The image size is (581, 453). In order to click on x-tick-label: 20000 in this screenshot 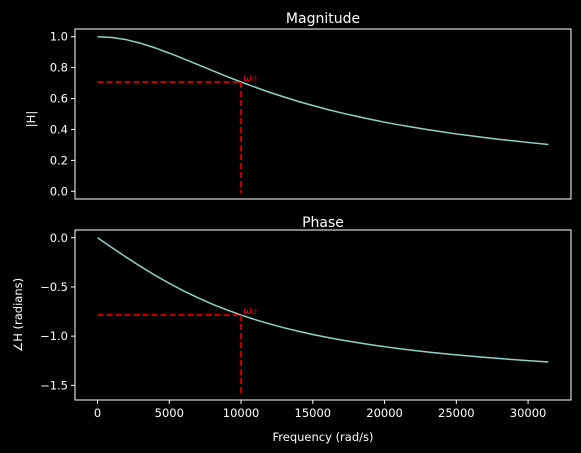, I will do `click(384, 413)`.